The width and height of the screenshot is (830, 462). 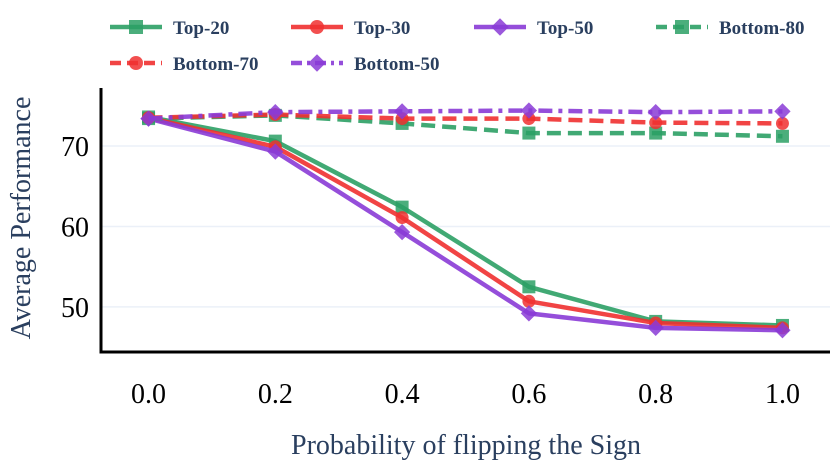 I want to click on x-tick-label: 0.6, so click(x=528, y=394).